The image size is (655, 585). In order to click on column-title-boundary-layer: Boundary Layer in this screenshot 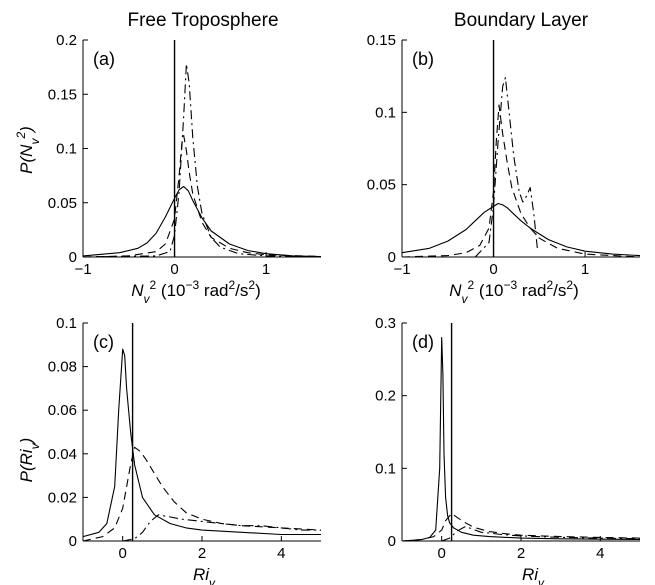, I will do `click(521, 20)`.